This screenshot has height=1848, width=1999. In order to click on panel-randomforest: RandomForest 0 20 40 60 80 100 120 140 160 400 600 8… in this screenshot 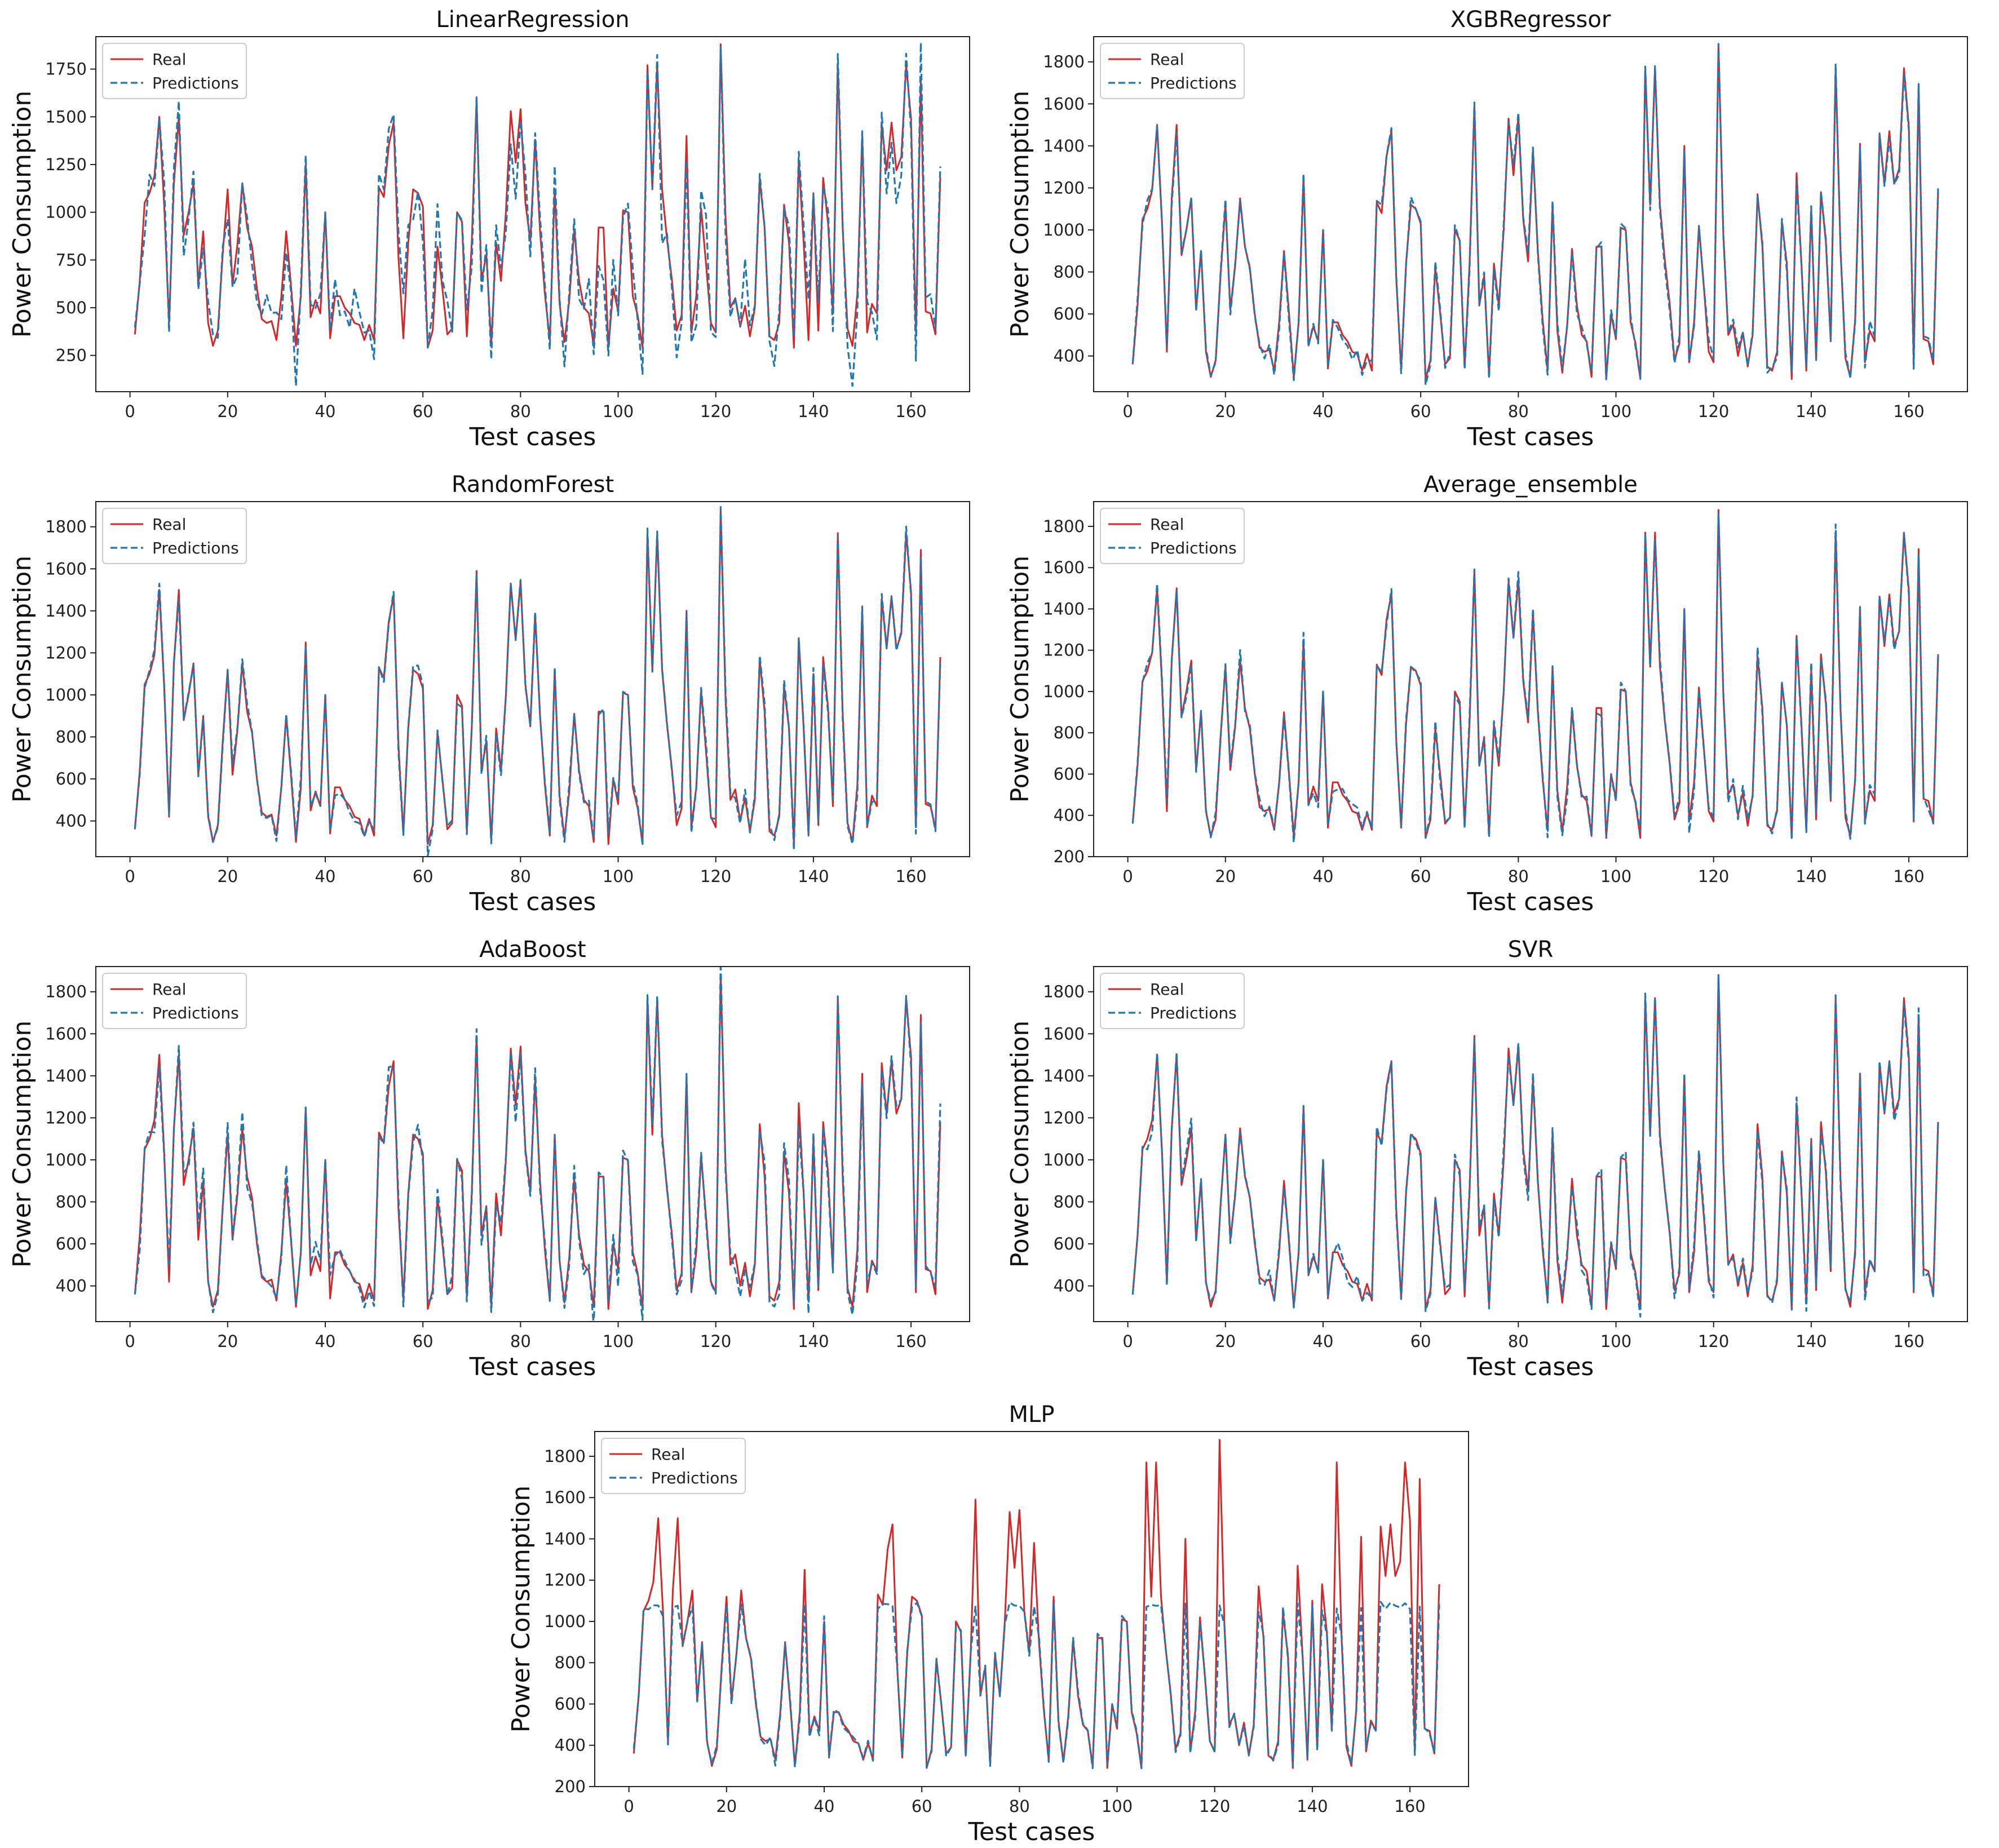, I will do `click(491, 690)`.